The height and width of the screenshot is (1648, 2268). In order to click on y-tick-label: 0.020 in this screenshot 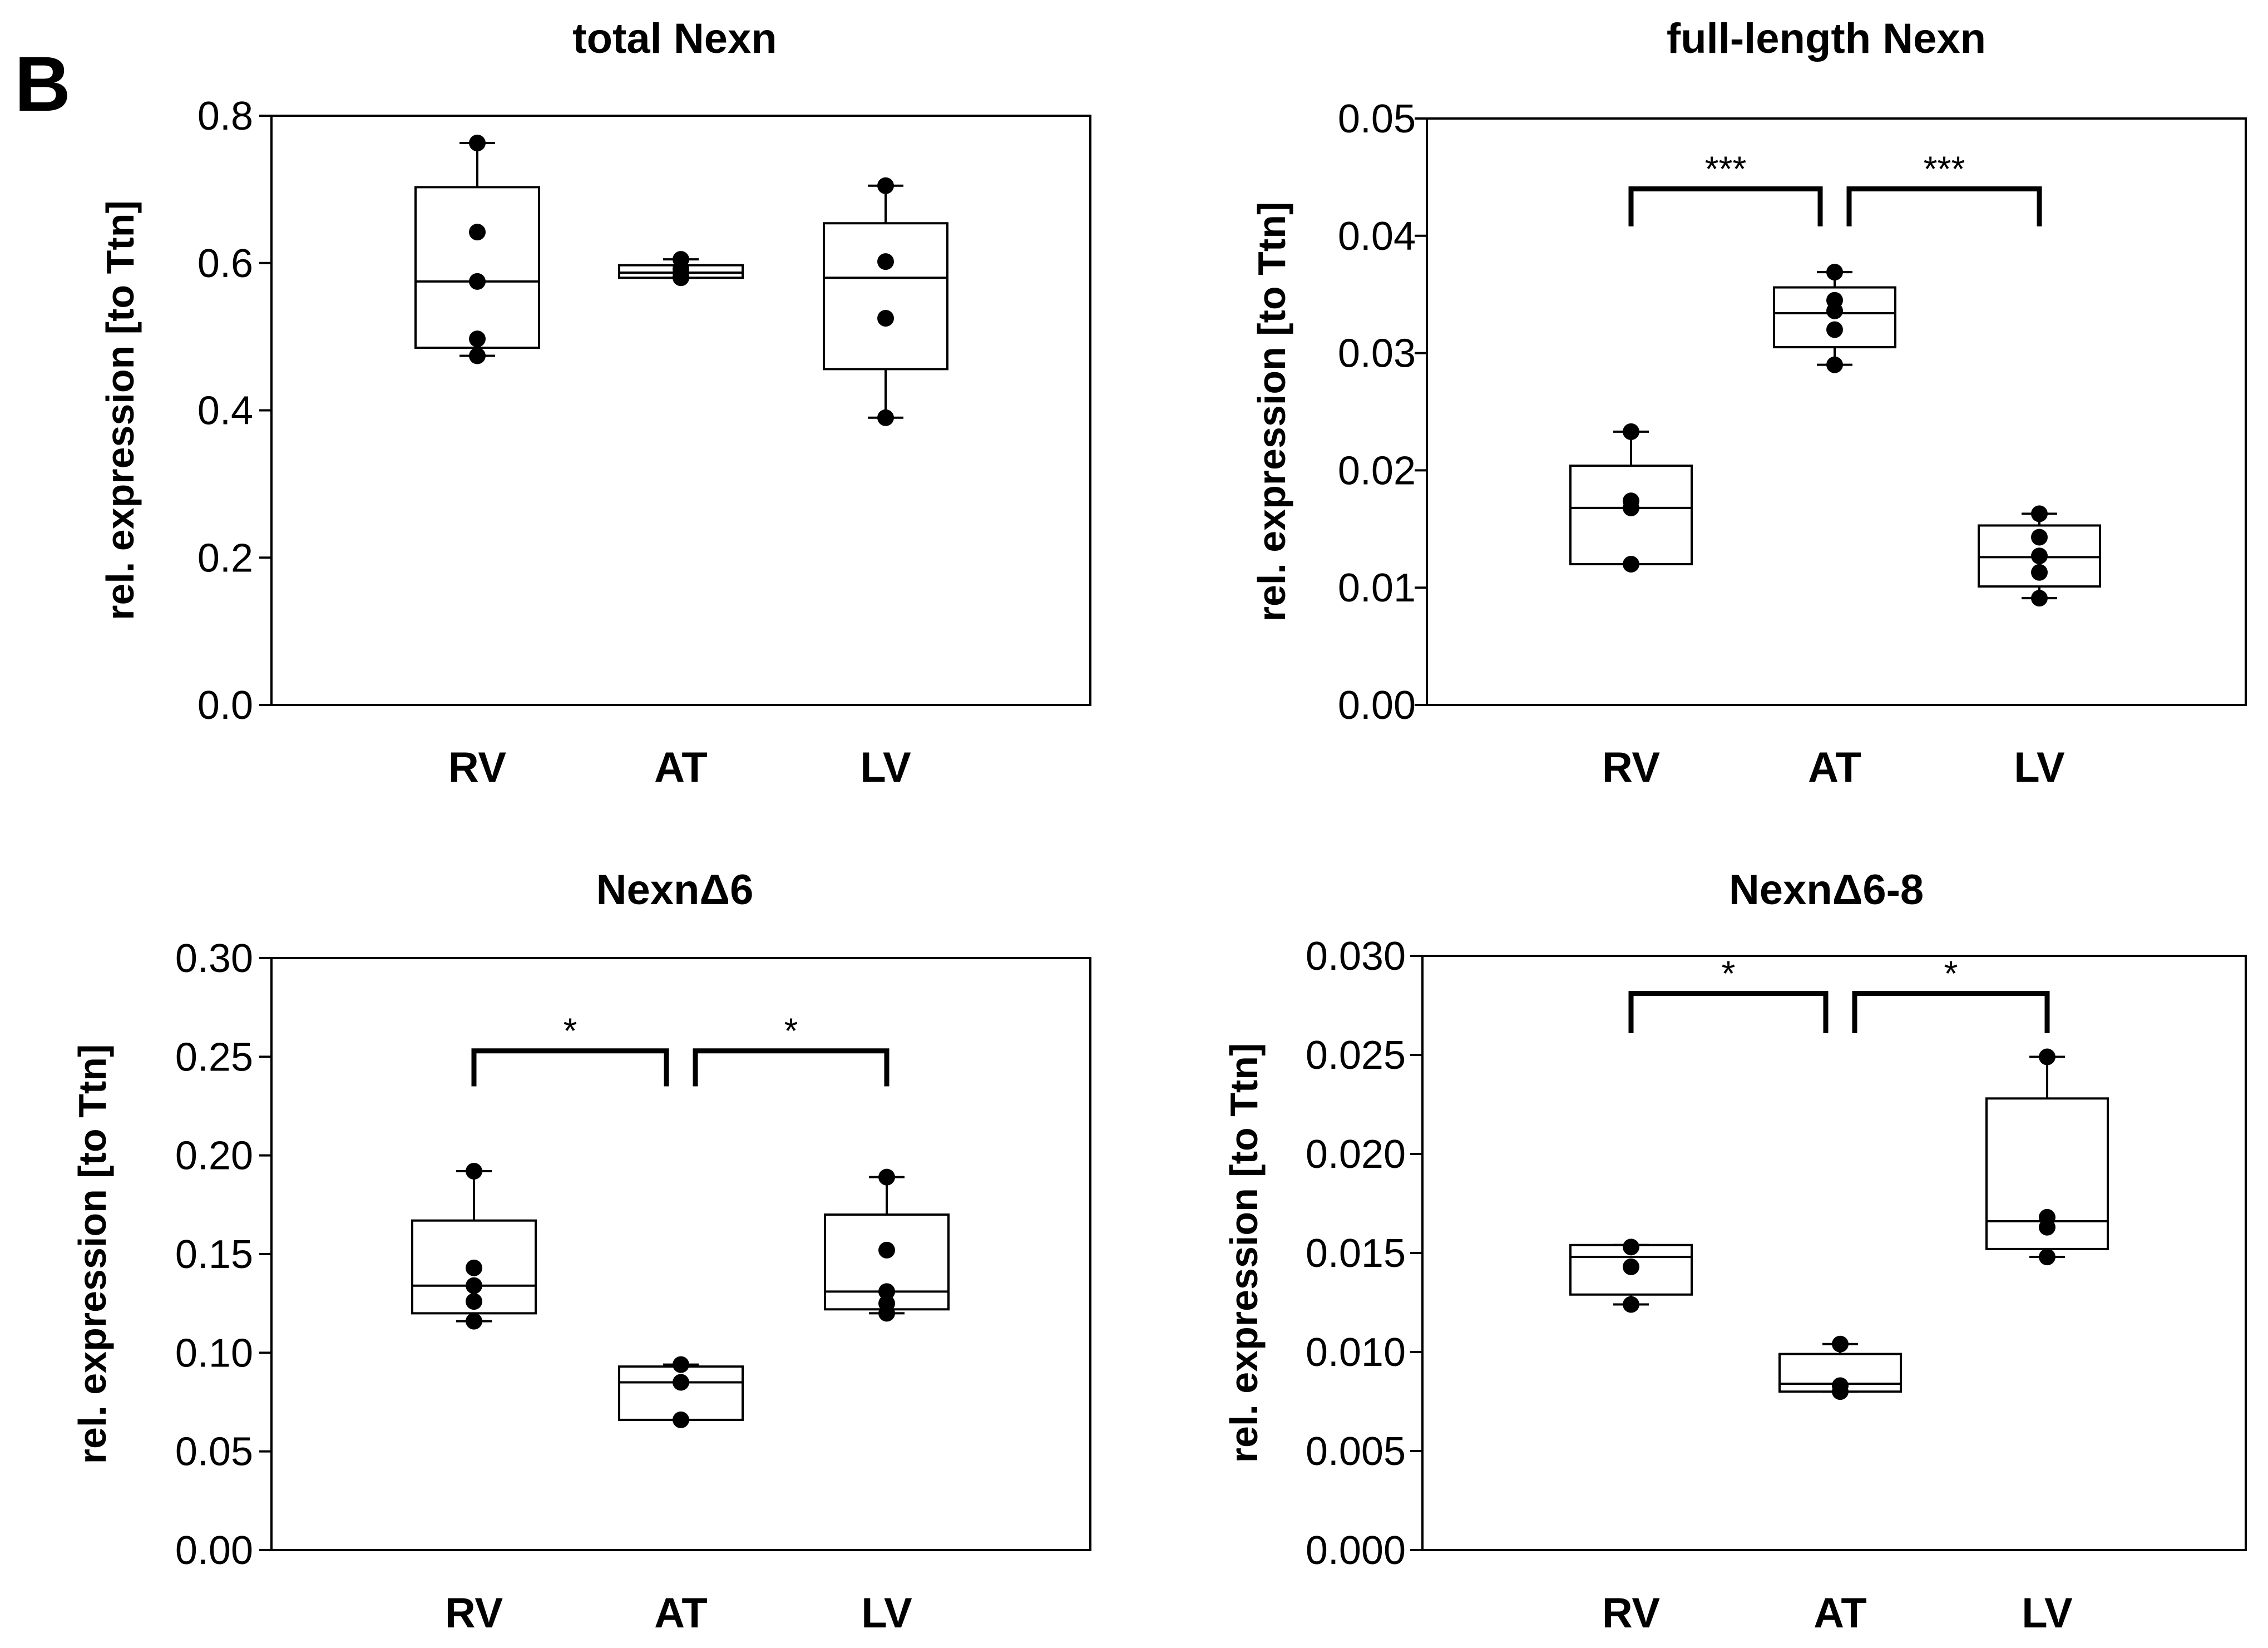, I will do `click(1356, 1154)`.